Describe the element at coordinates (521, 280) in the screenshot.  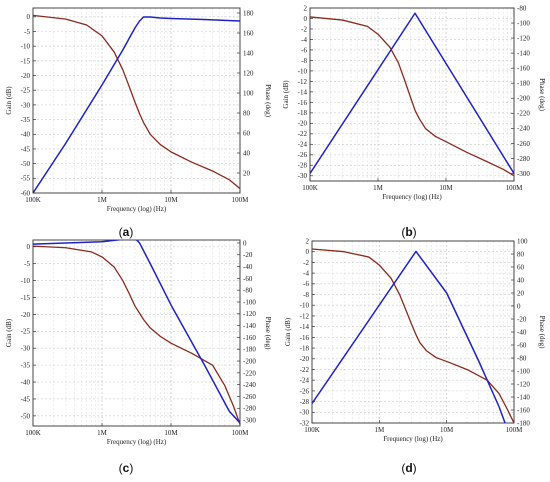
I see `tick-label-right: 40` at that location.